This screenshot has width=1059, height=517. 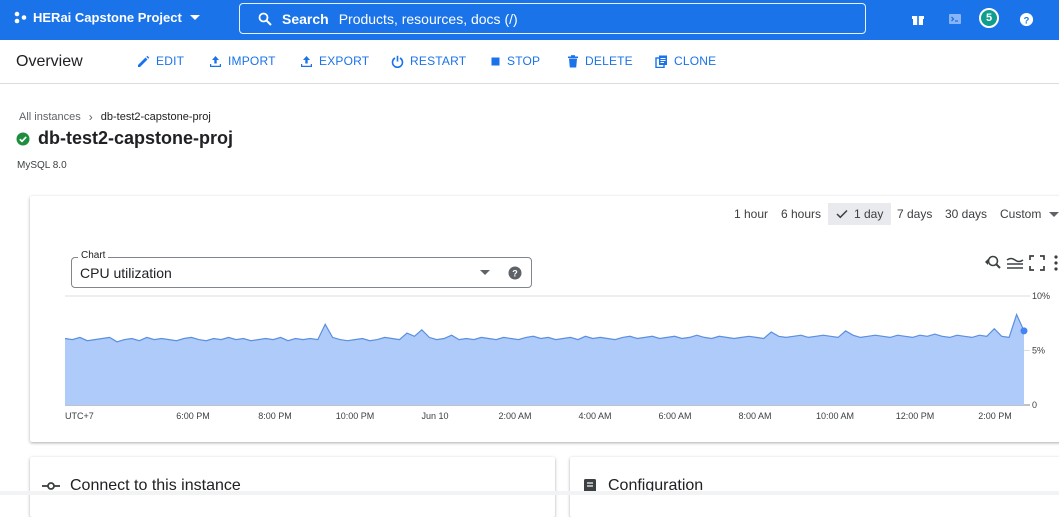 What do you see at coordinates (1021, 214) in the screenshot?
I see `range-custom-label: Custom` at bounding box center [1021, 214].